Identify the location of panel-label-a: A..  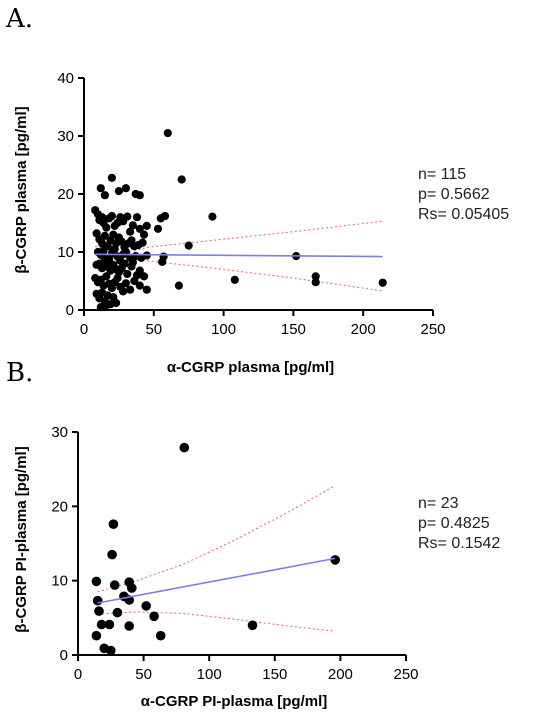
(20, 19).